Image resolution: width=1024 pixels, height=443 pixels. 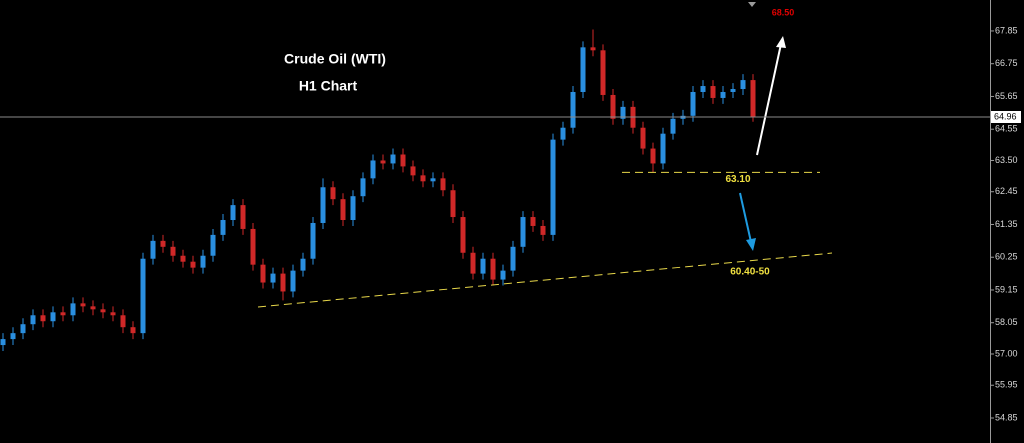 What do you see at coordinates (1006, 160) in the screenshot?
I see `y-tick-label: 63.50` at bounding box center [1006, 160].